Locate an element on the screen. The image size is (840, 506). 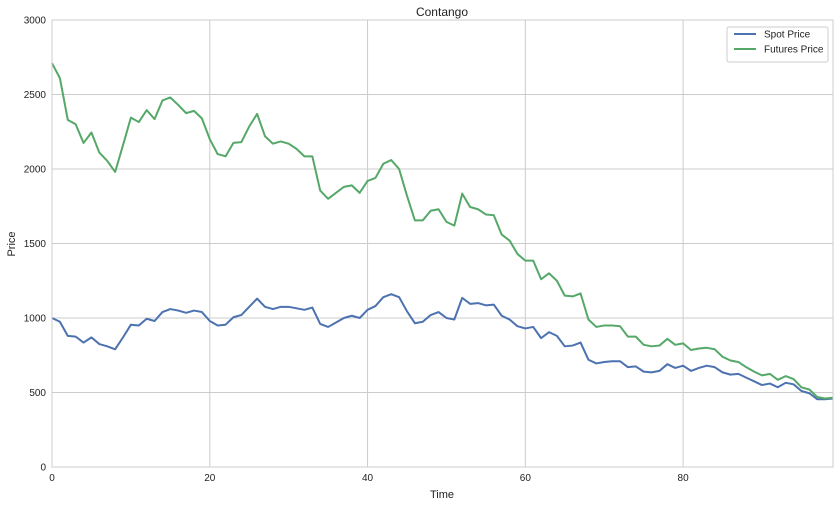
y-tick-label: 2000 is located at coordinates (35, 170).